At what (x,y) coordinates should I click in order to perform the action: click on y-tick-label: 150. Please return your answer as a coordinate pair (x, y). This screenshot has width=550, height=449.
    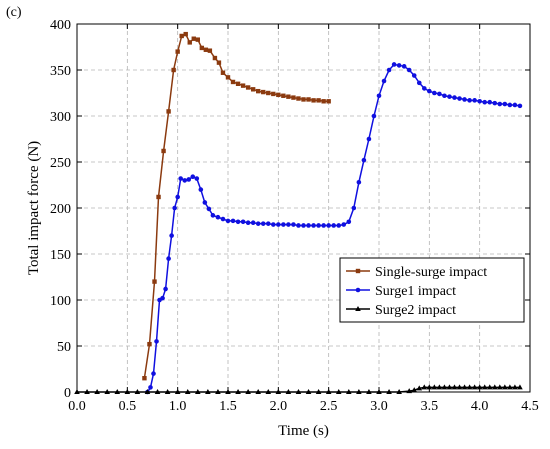
    Looking at the image, I should click on (60, 255).